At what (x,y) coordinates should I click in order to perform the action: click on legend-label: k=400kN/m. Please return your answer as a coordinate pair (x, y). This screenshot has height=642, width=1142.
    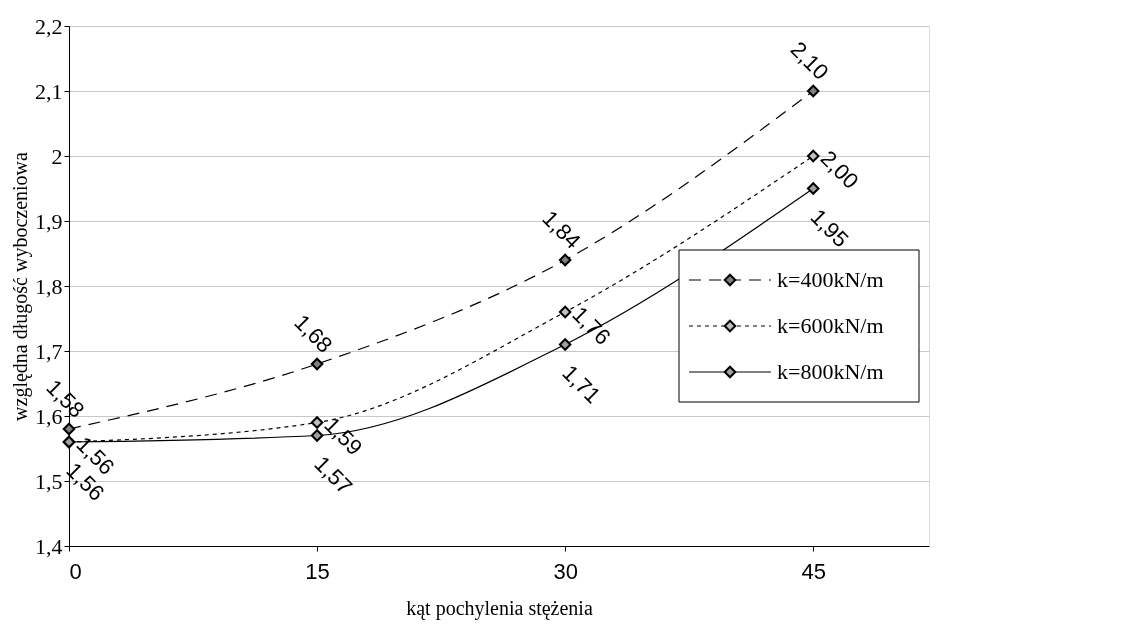
    Looking at the image, I should click on (830, 279).